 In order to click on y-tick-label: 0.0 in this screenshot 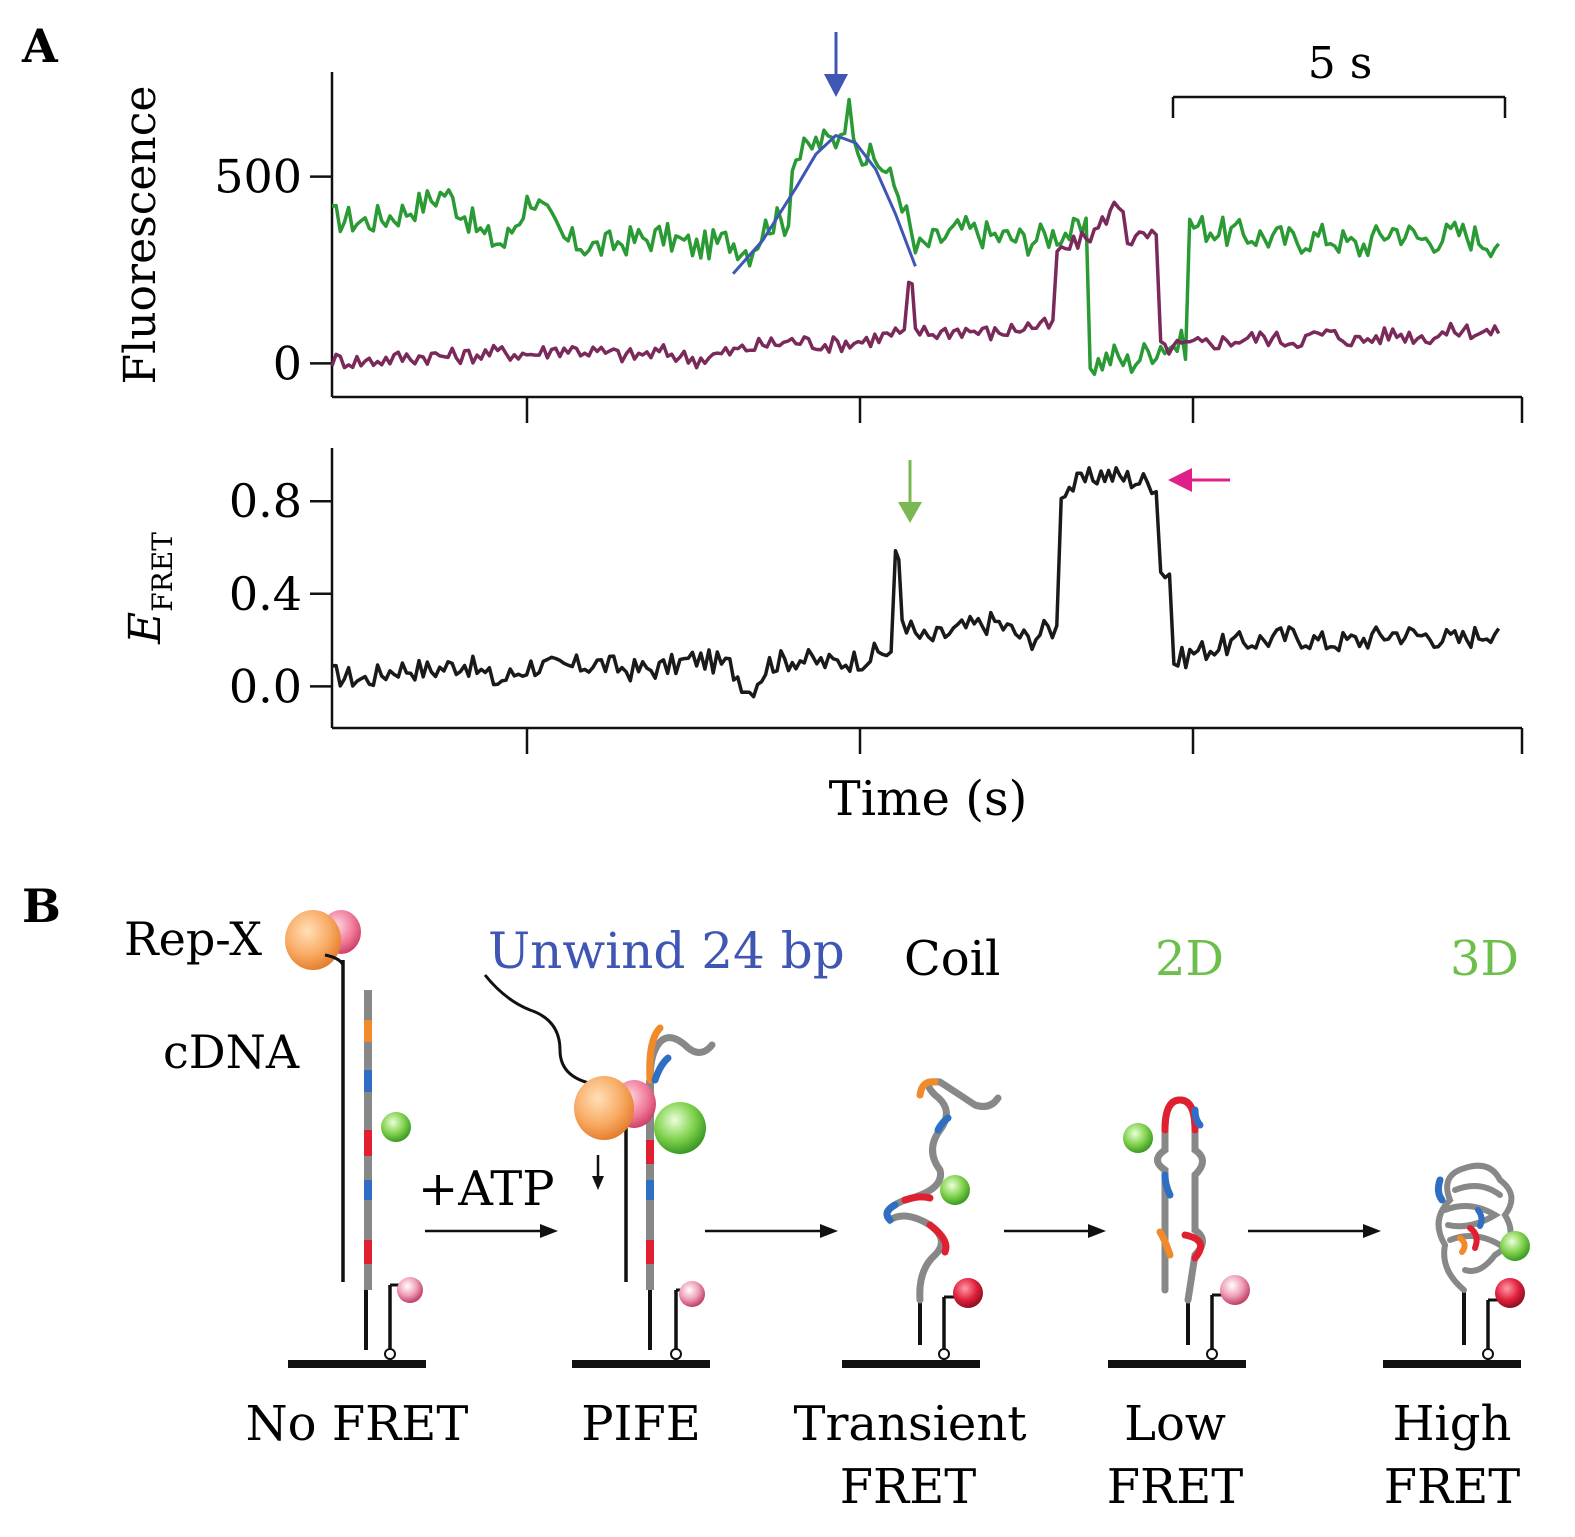, I will do `click(265, 686)`.